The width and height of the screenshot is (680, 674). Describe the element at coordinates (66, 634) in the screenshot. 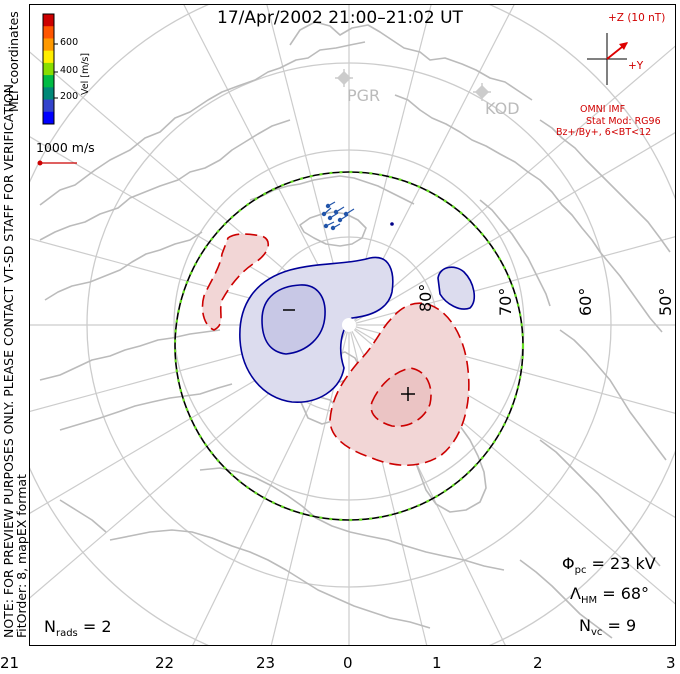

I see `nrads-sub: rads` at that location.